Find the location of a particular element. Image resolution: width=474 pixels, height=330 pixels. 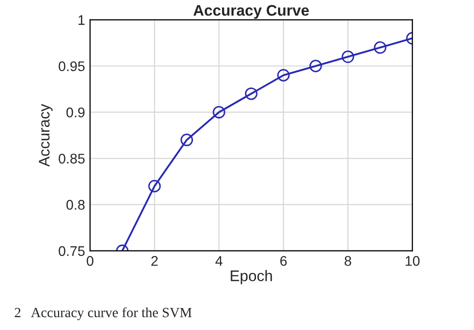

x-tick-label: 0 is located at coordinates (90, 261).